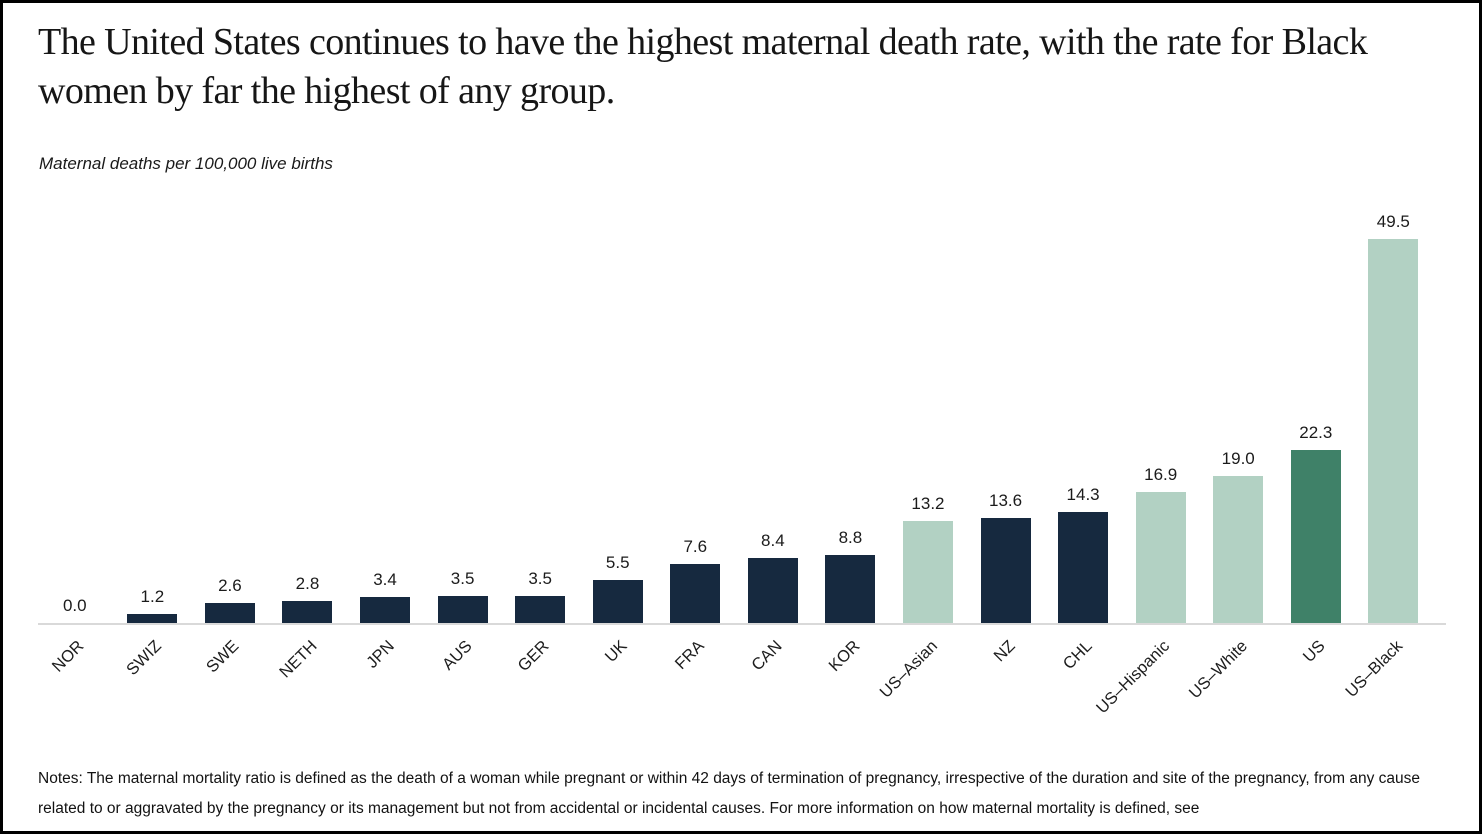 This screenshot has width=1482, height=834. I want to click on bar-column: 22.3 US, so click(1316, 452).